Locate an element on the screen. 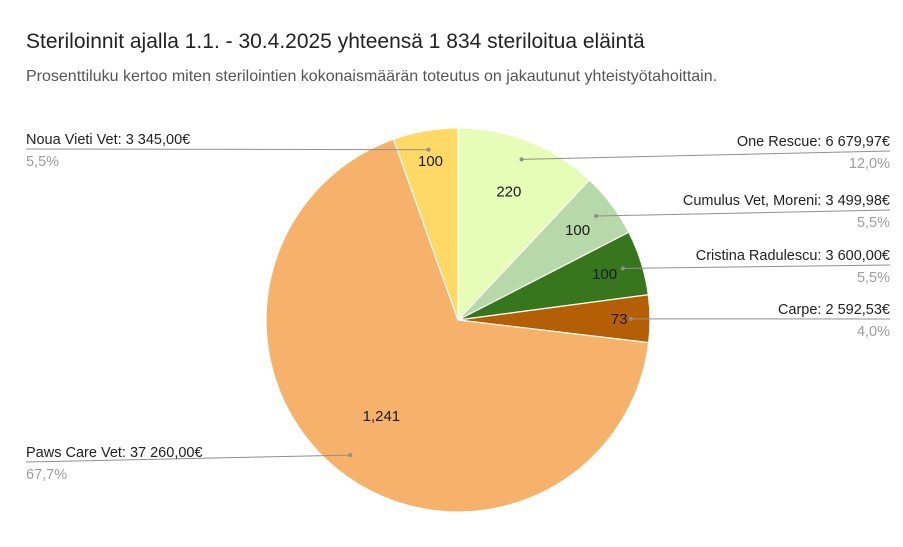  slice-name-label: Noua Vieti Vet: 3 345,00€ is located at coordinates (108, 140).